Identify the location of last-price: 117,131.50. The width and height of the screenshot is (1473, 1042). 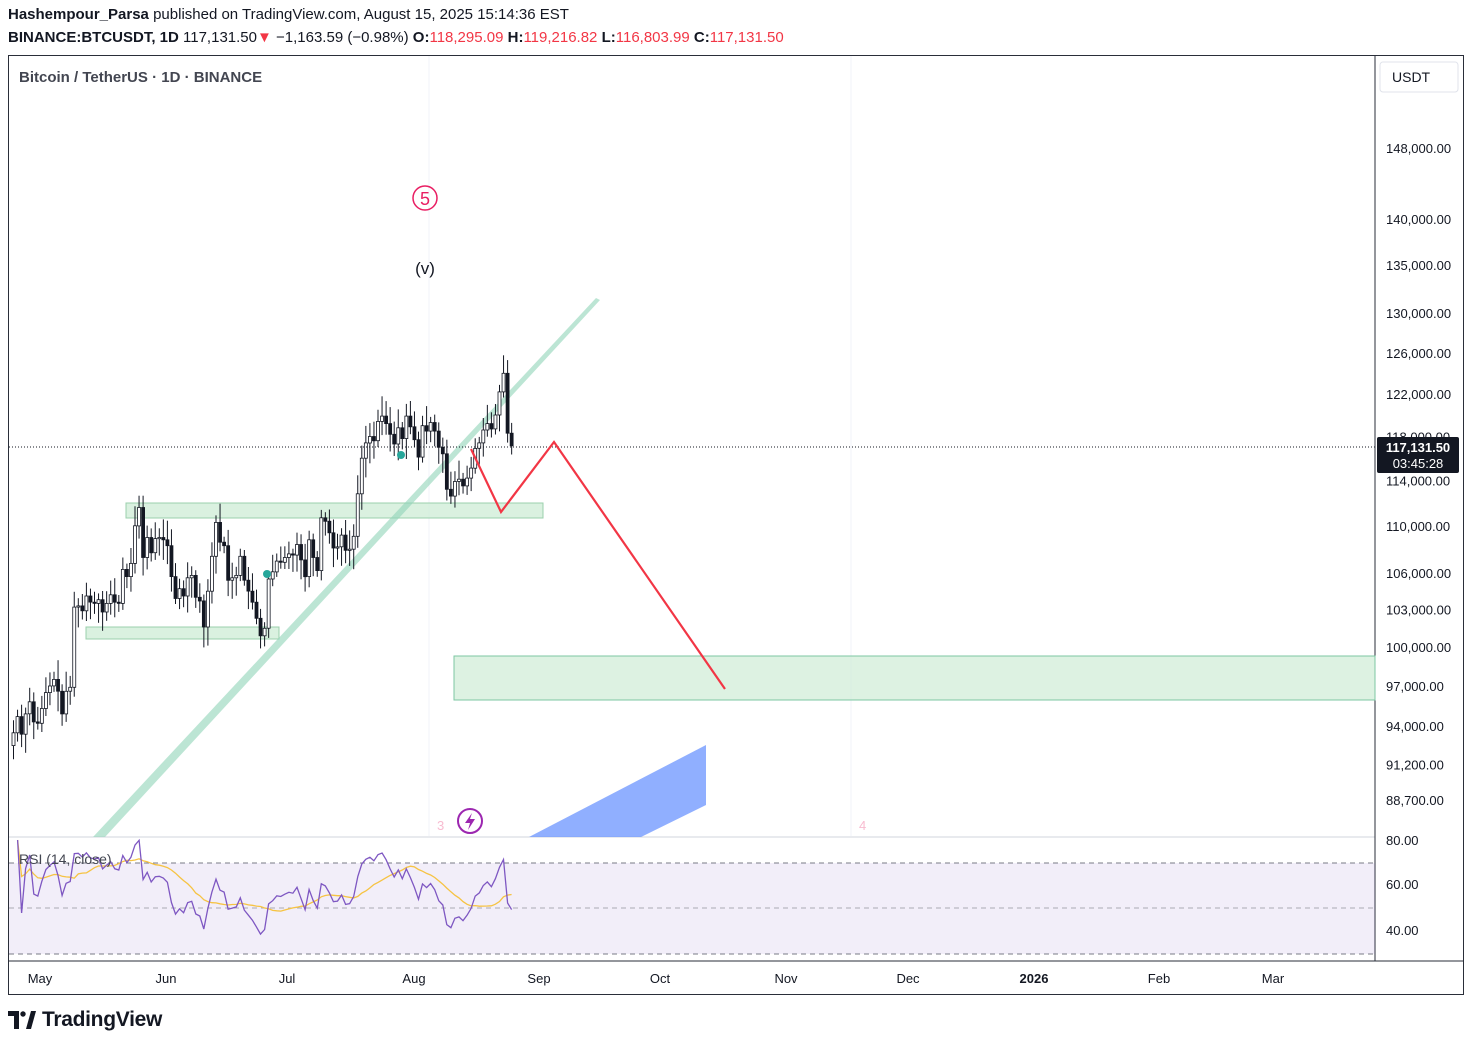
(220, 37).